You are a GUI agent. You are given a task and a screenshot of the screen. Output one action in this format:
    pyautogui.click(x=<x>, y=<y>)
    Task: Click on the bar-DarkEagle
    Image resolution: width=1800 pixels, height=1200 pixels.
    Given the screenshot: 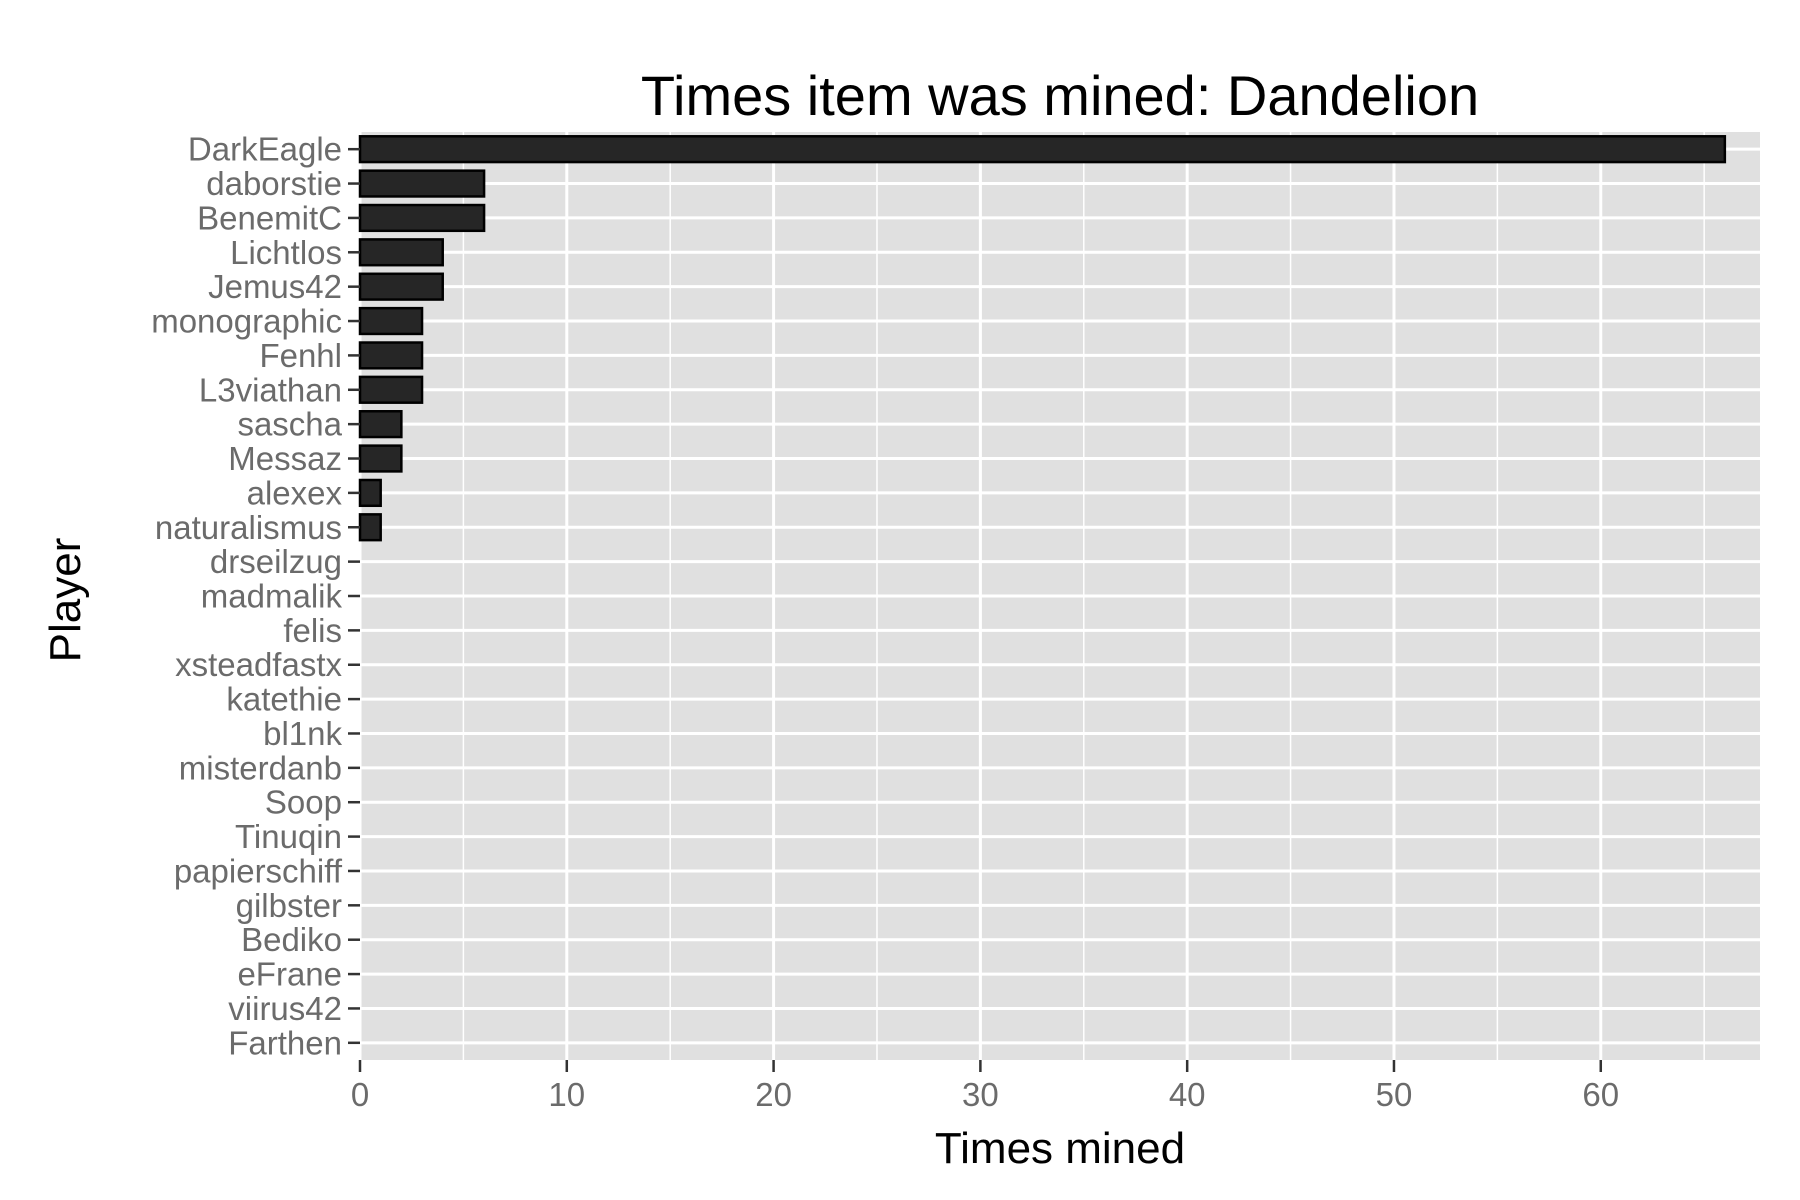 What is the action you would take?
    pyautogui.click(x=1042, y=149)
    